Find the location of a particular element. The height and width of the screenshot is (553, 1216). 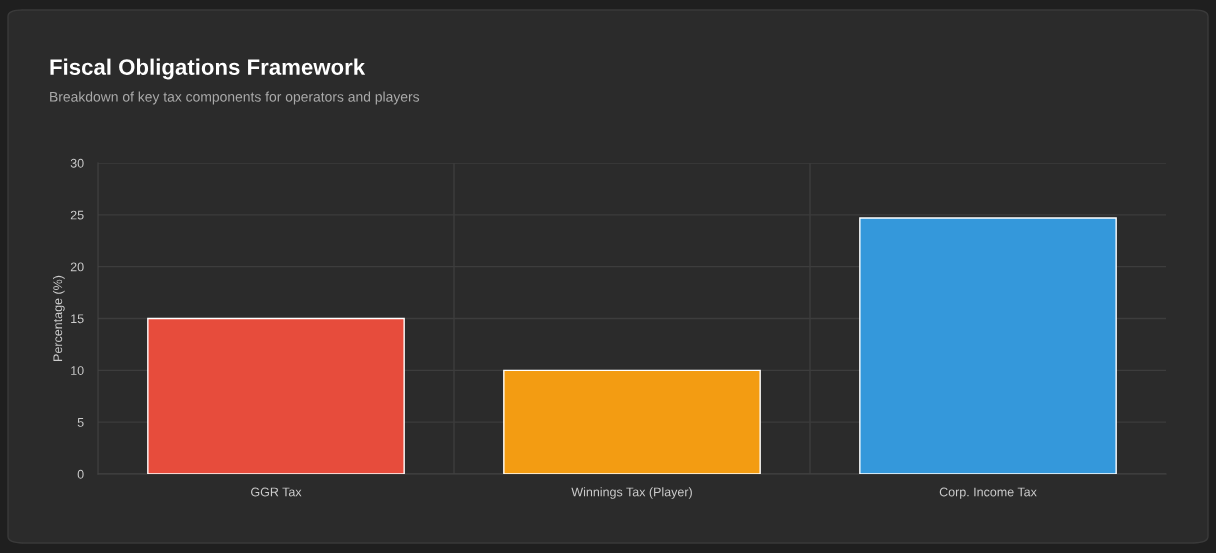

y-tick-label: 10 is located at coordinates (77, 370).